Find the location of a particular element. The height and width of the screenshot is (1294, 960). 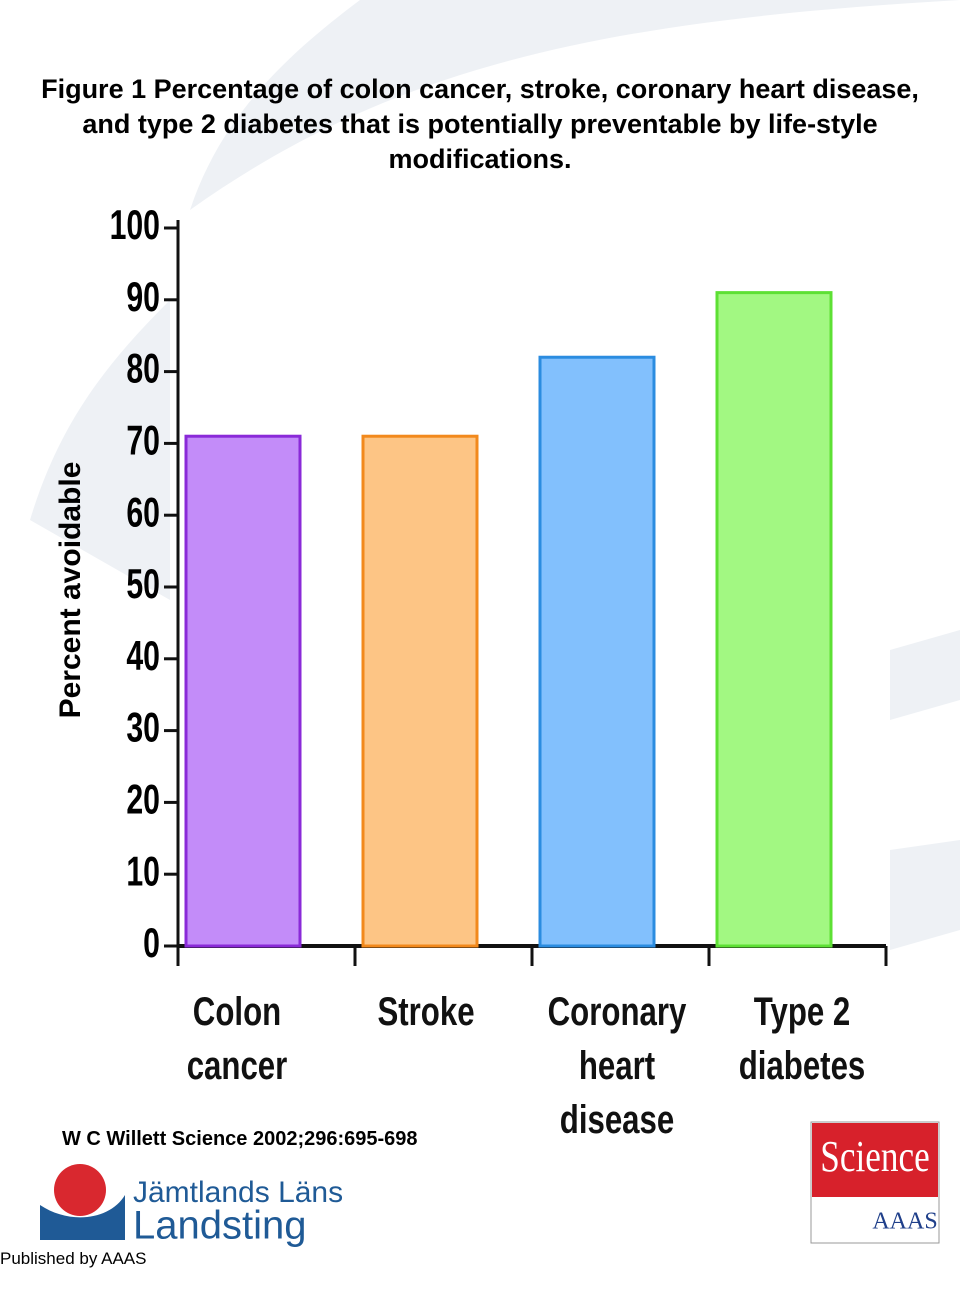

y-tick-label: 70 is located at coordinates (143, 440).